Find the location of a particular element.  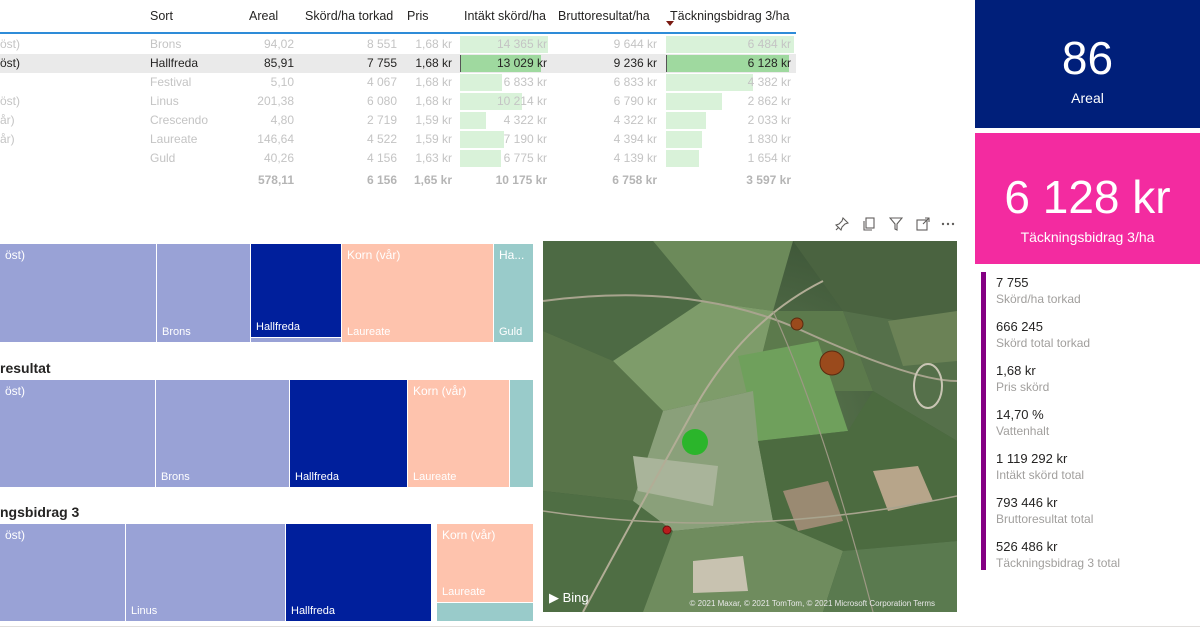

cell-type: år) is located at coordinates (7, 139).